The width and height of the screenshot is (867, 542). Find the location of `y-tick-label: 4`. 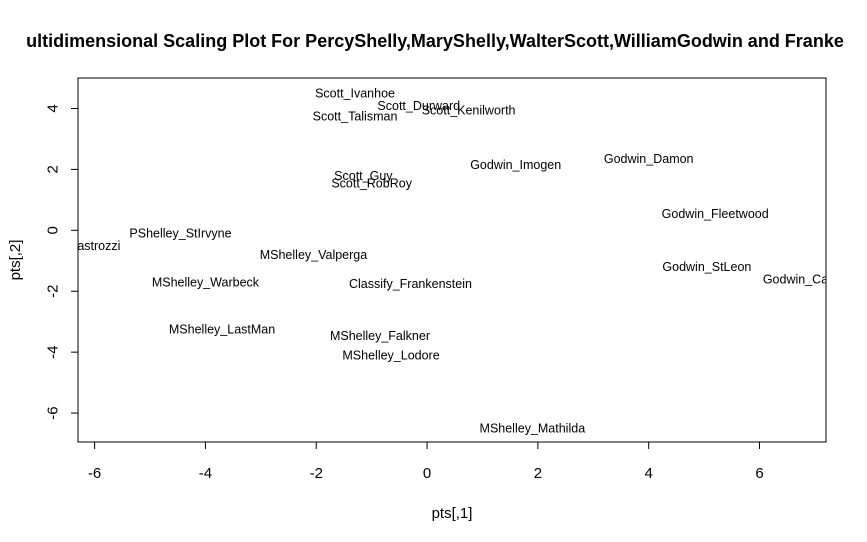

y-tick-label: 4 is located at coordinates (52, 108).